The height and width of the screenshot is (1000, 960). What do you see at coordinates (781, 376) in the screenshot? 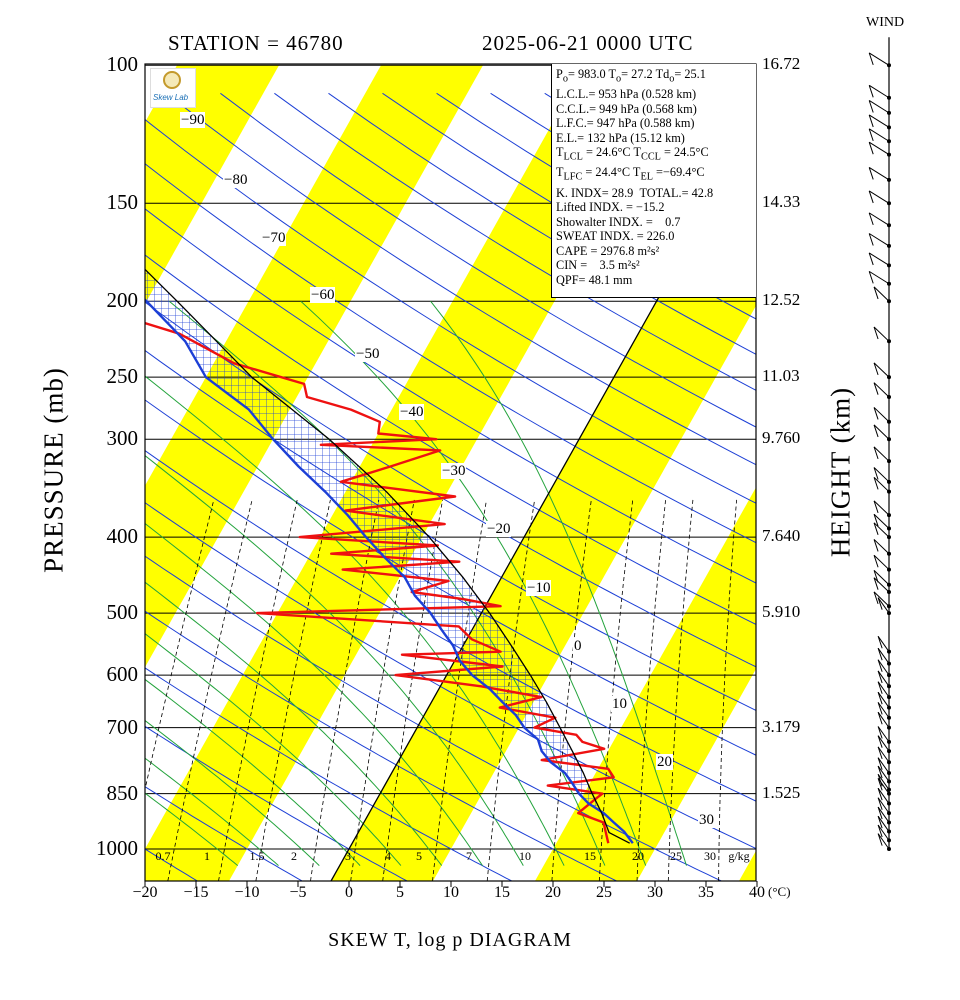
I see `height-tick-label: 11.03` at bounding box center [781, 376].